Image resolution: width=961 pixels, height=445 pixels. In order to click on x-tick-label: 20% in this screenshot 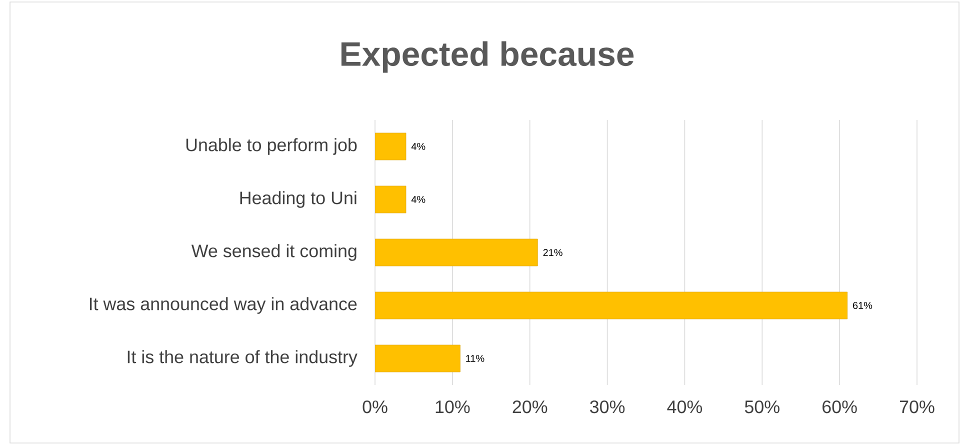, I will do `click(530, 407)`.